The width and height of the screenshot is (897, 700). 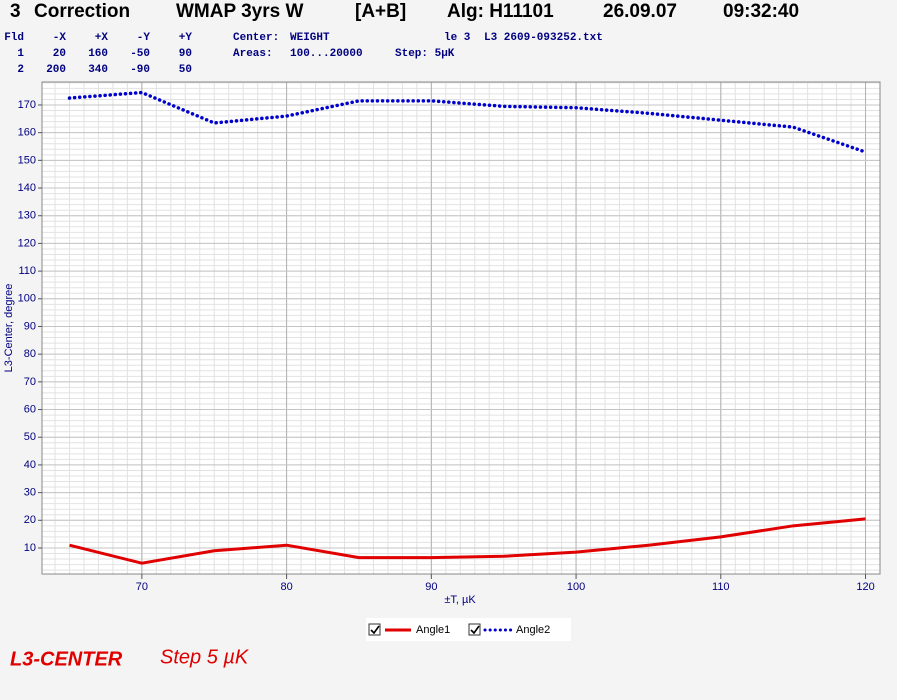 I want to click on y-tick-label: 150, so click(x=27, y=160).